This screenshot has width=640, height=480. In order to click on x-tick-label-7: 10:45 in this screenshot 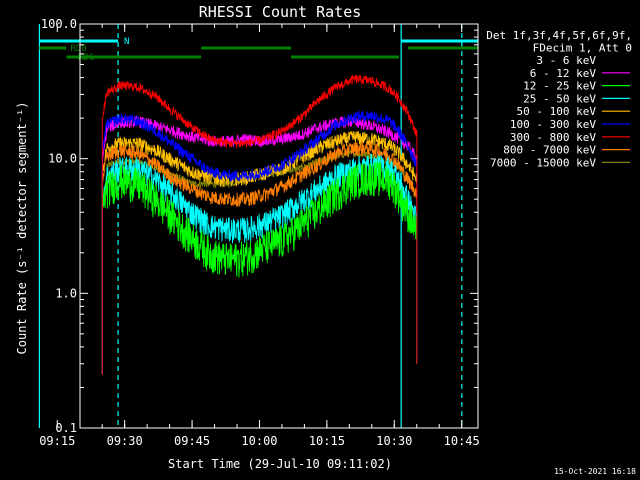, I will do `click(462, 441)`.